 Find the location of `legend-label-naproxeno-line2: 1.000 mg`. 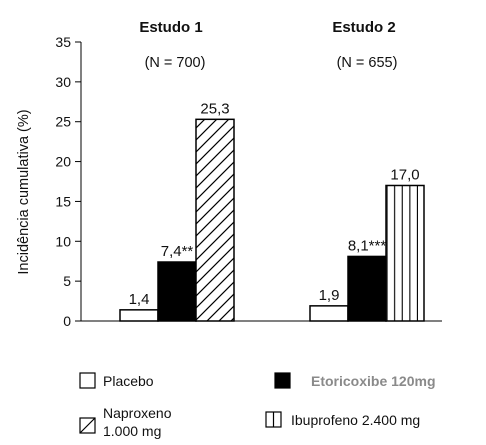

legend-label-naproxeno-line2: 1.000 mg is located at coordinates (132, 431).